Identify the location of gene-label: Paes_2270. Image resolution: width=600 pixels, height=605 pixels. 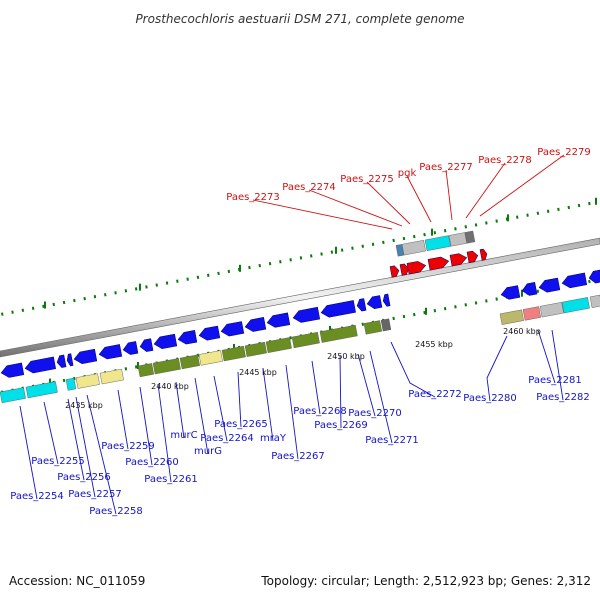
(375, 413).